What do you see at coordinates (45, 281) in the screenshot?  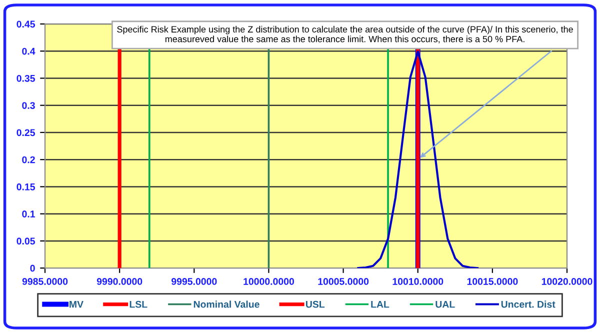 I see `x-tick-label: 9985.0000` at bounding box center [45, 281].